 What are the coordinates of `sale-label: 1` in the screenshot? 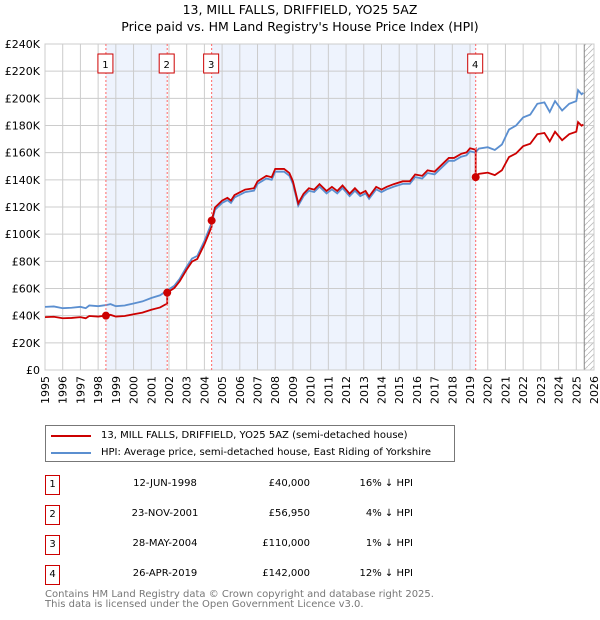 It's located at (105, 65).